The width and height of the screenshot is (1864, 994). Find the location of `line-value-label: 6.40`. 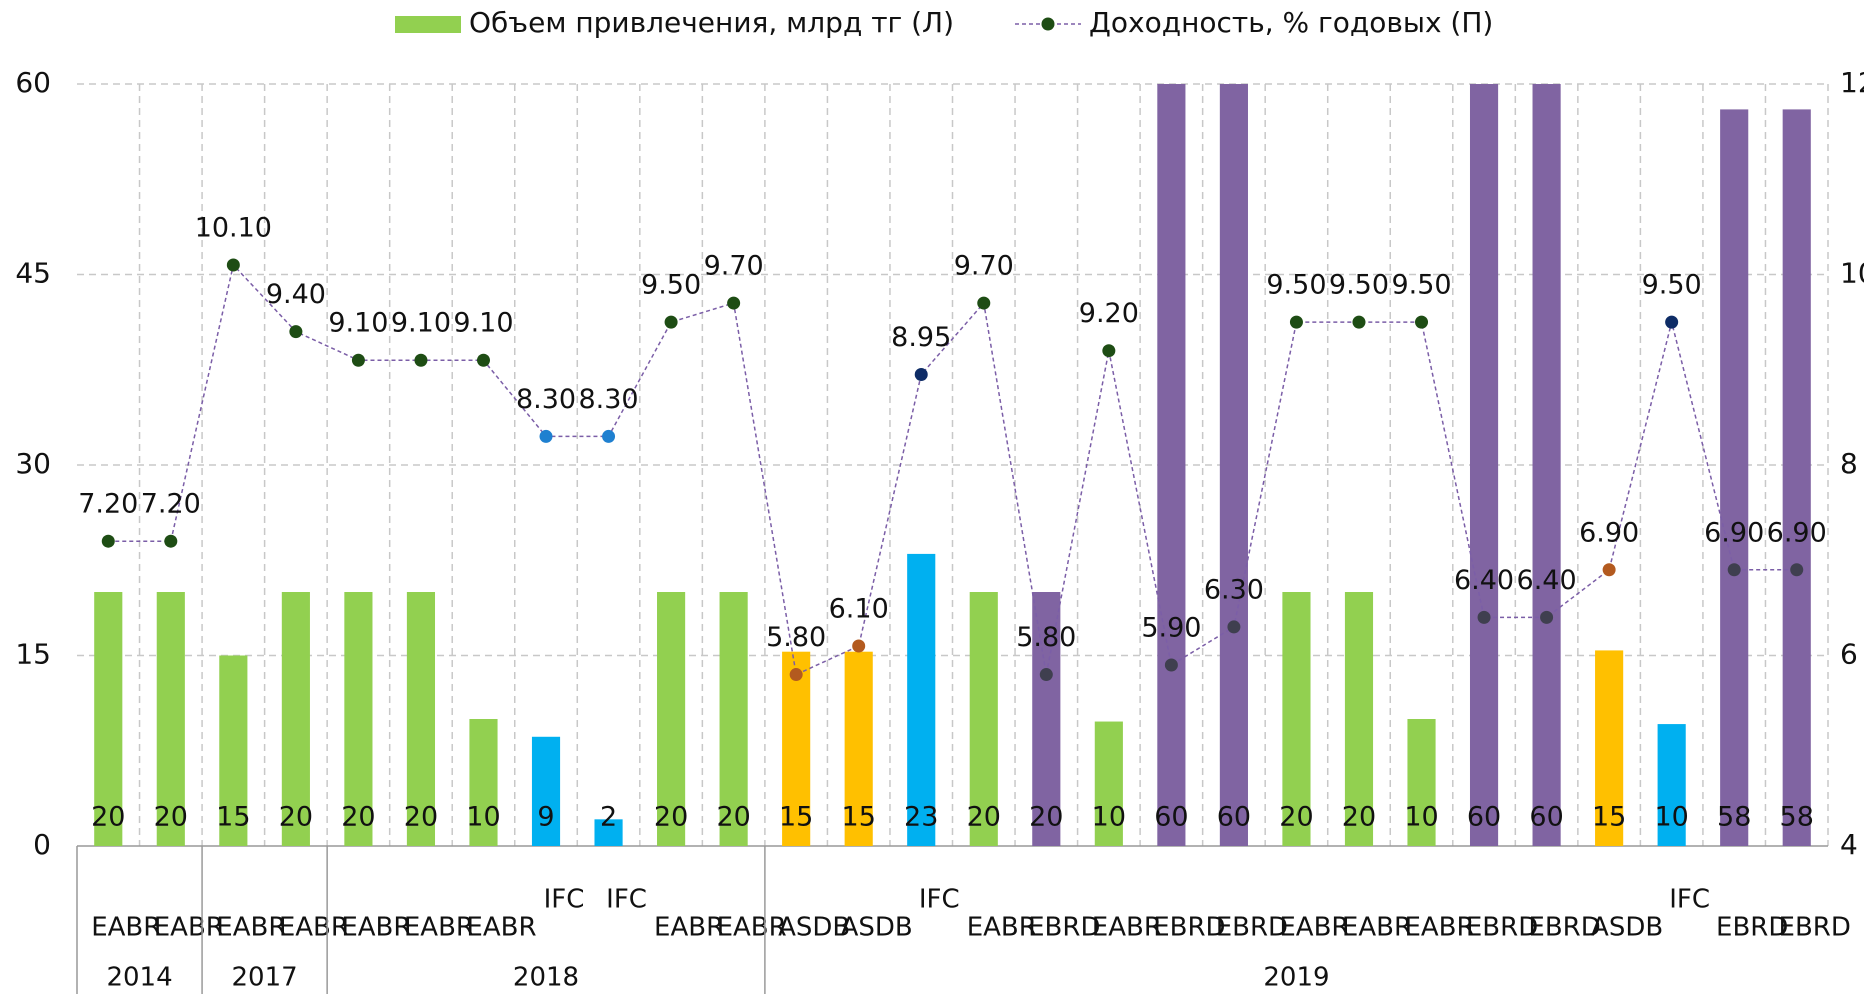

line-value-label: 6.40 is located at coordinates (1547, 580).